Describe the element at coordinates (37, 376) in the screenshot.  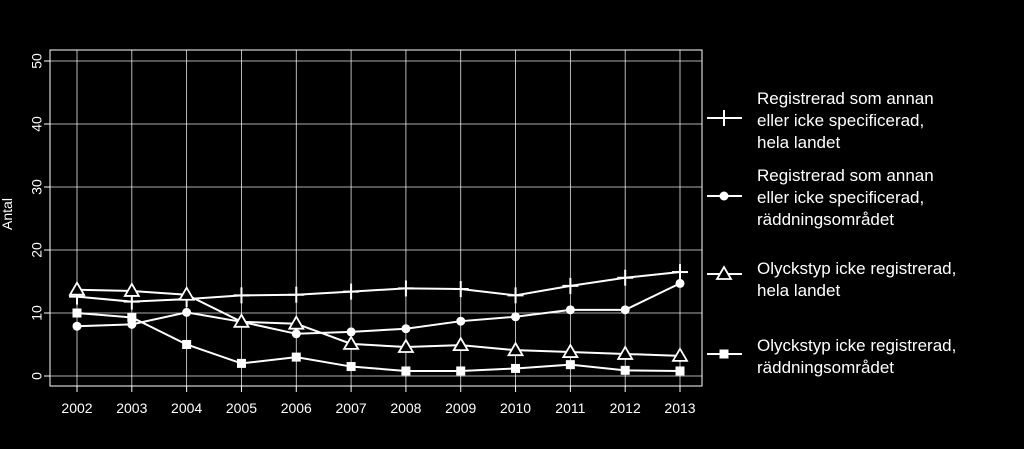
I see `y-tick-label: 0` at that location.